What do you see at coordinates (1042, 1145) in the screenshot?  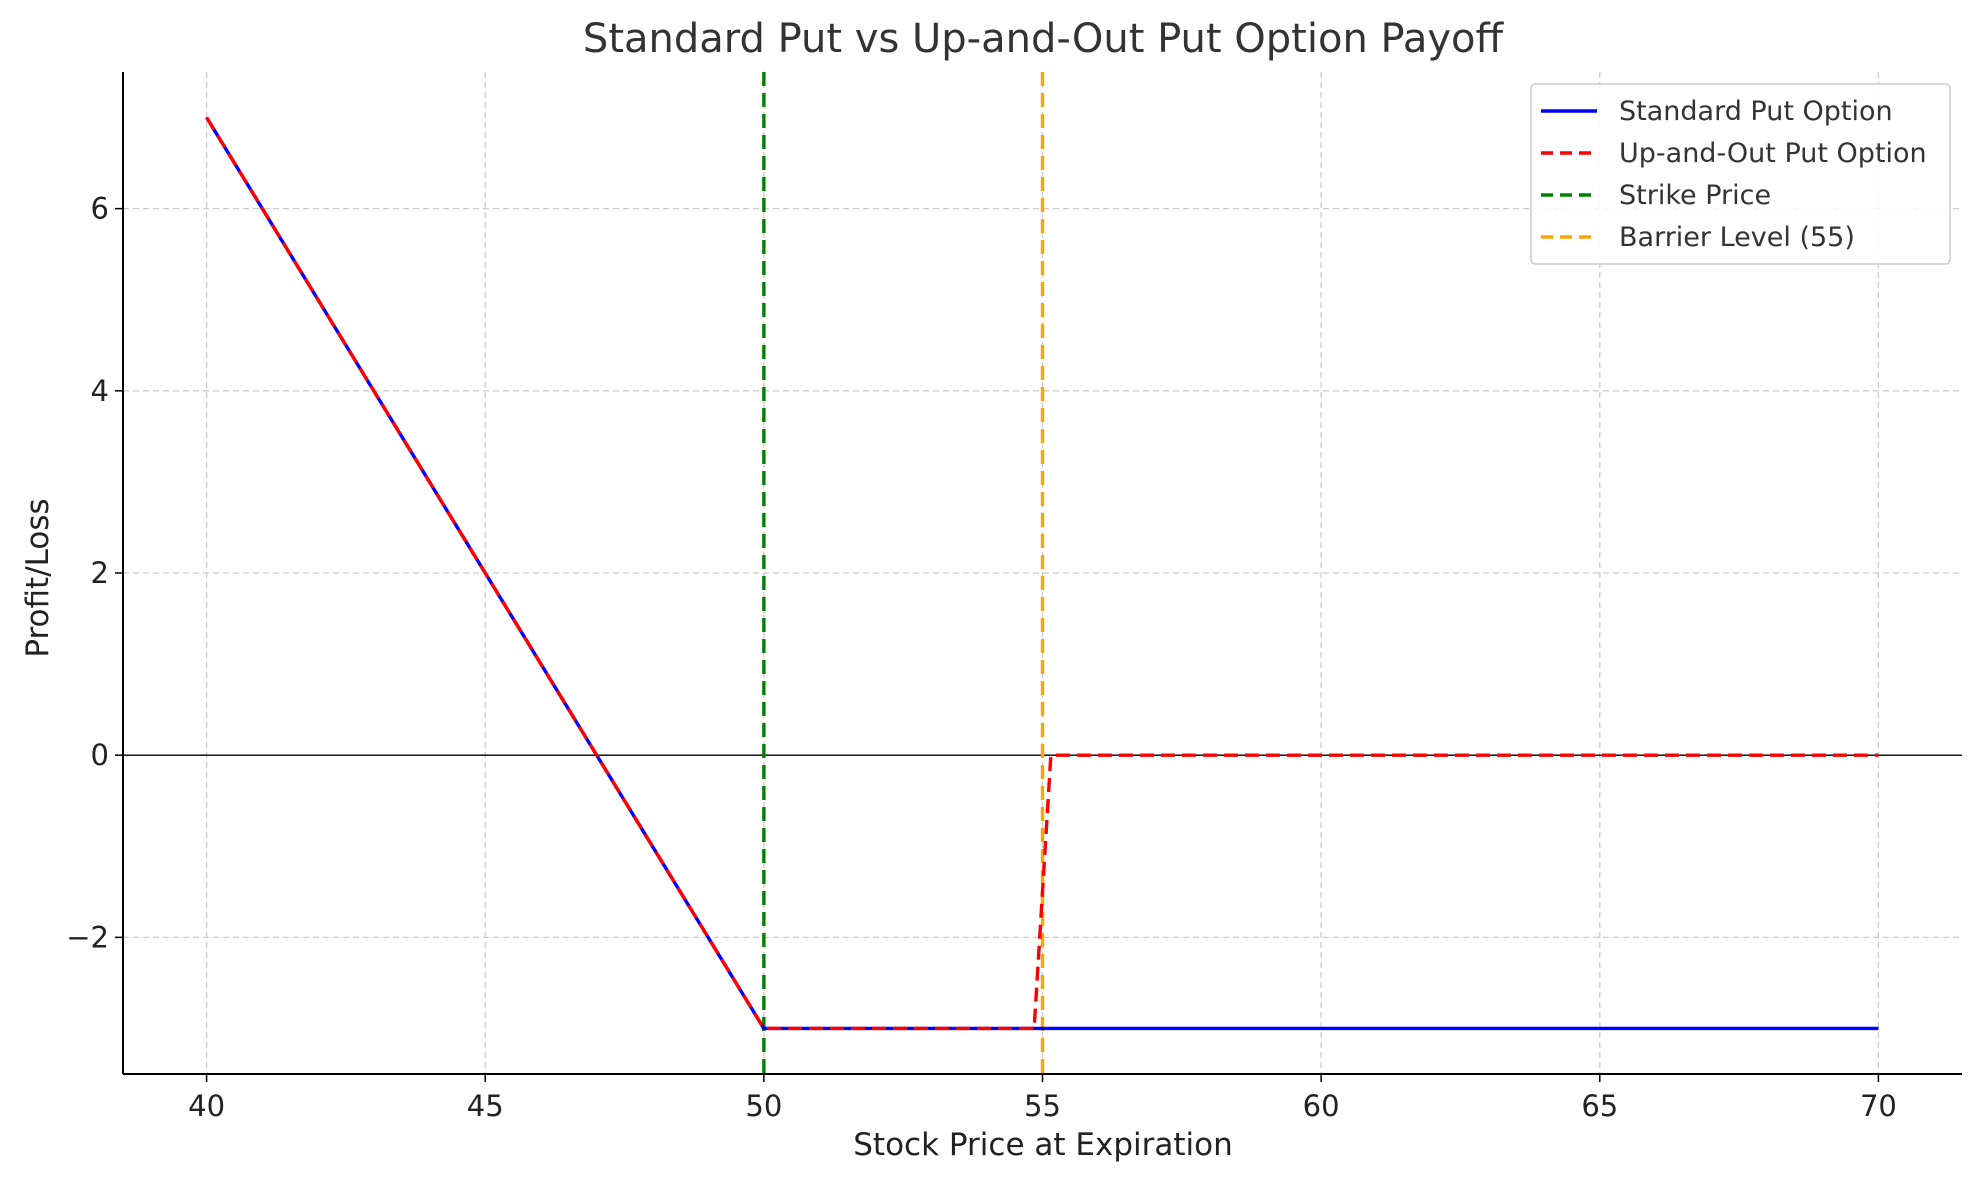 I see `x-axis-label: Stock Price at Expiration` at bounding box center [1042, 1145].